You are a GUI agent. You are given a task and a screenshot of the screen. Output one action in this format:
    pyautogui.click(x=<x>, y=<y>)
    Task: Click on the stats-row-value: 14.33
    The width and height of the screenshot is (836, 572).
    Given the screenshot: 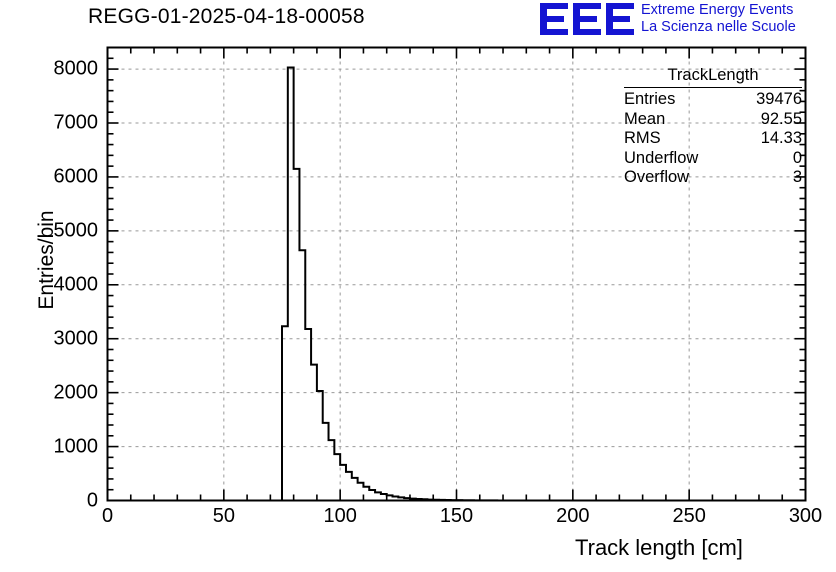 What is the action you would take?
    pyautogui.click(x=781, y=138)
    